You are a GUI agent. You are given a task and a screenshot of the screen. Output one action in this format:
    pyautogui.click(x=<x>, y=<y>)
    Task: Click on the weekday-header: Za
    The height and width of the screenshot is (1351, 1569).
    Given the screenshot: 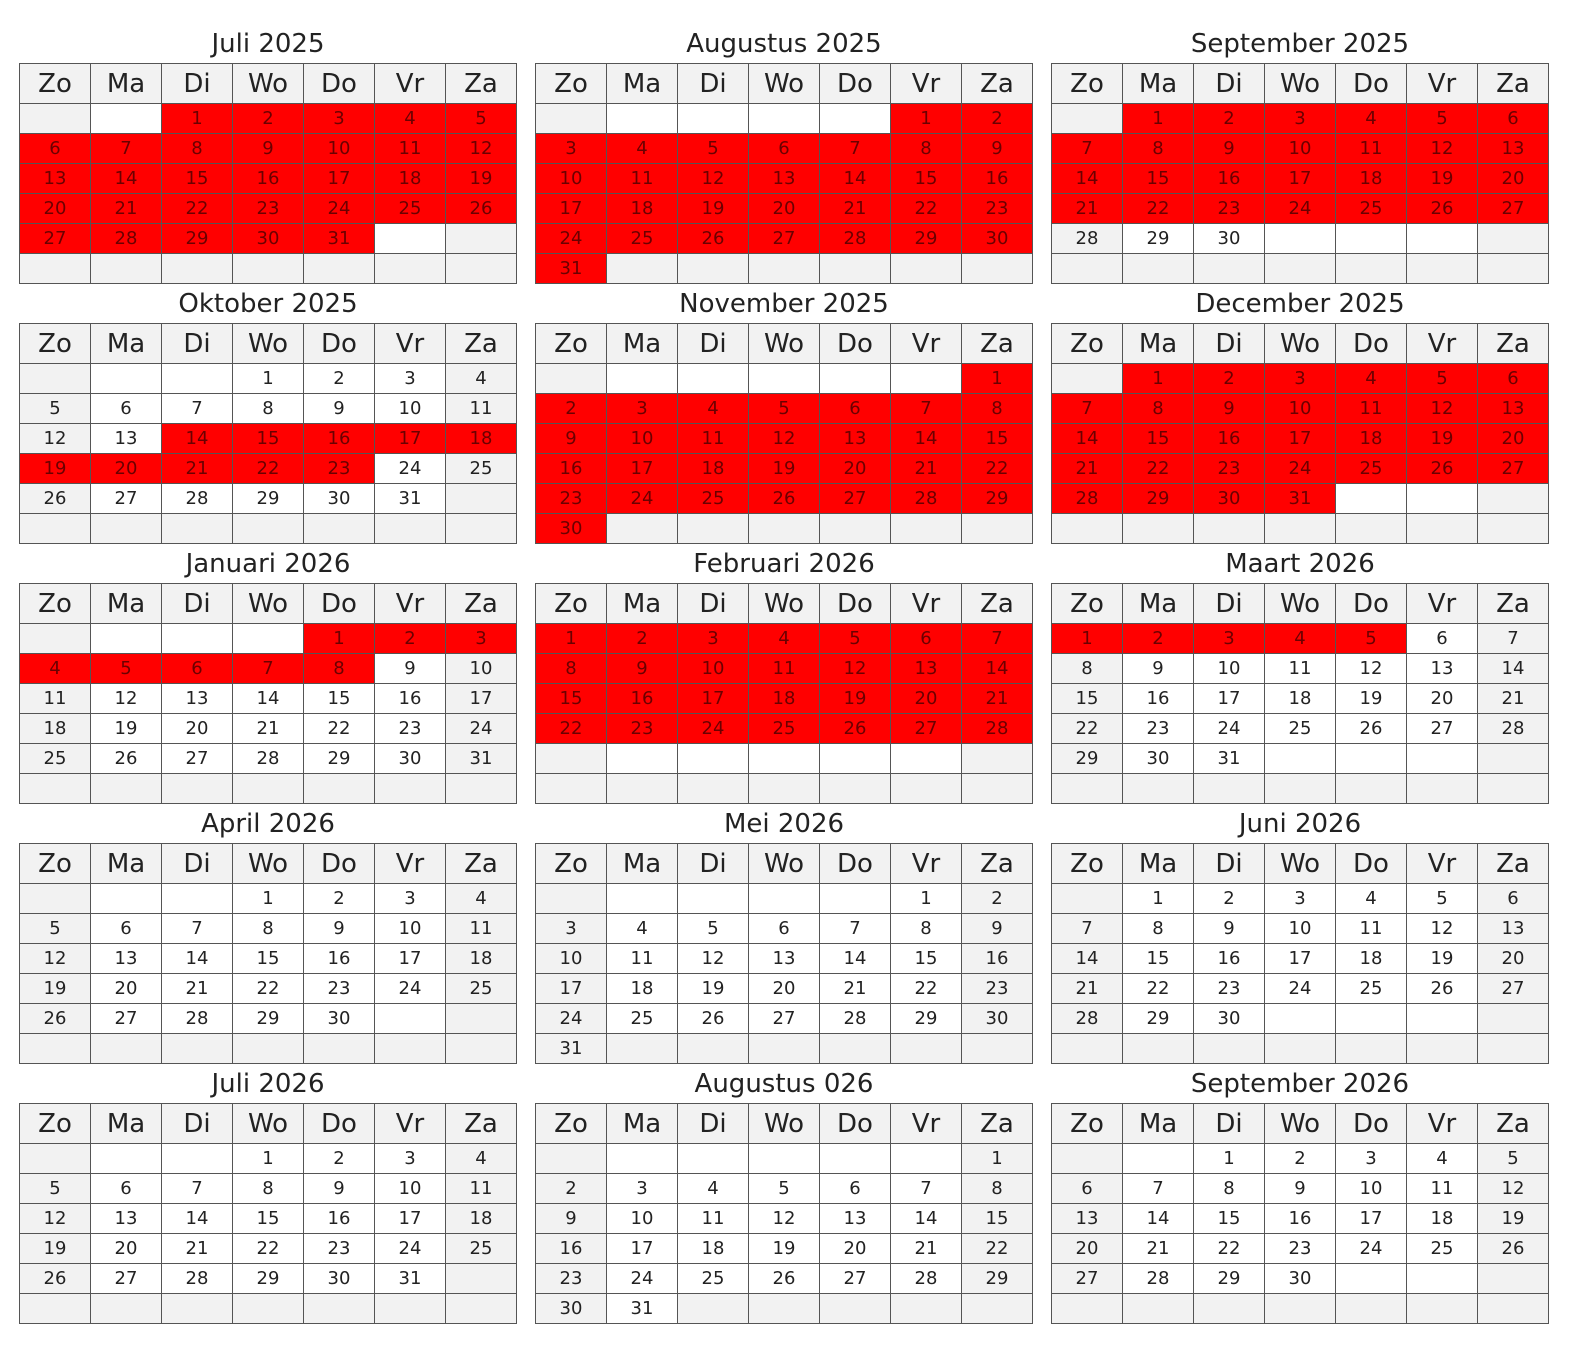 What is the action you would take?
    pyautogui.click(x=997, y=863)
    